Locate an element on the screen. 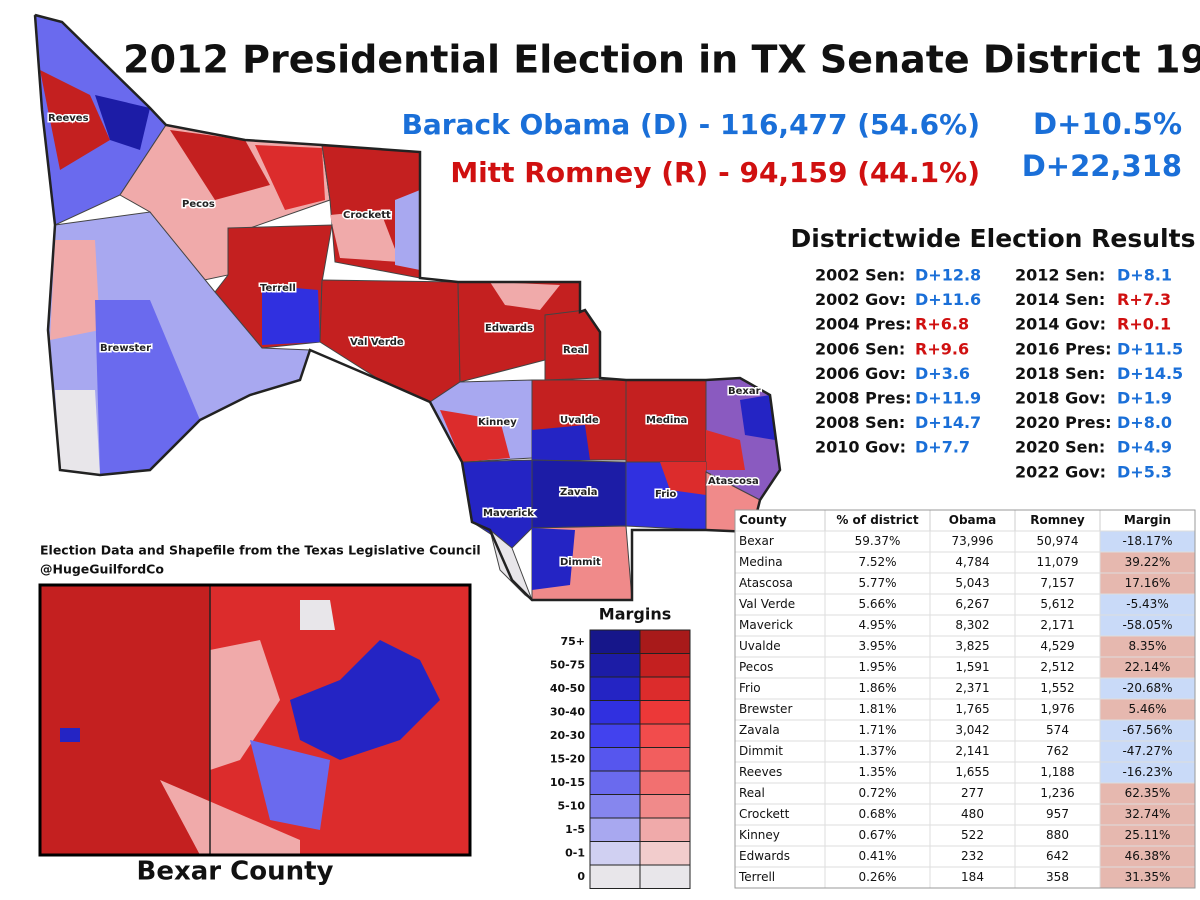 The image size is (1200, 900). table-cell: 0.68% is located at coordinates (877, 814).